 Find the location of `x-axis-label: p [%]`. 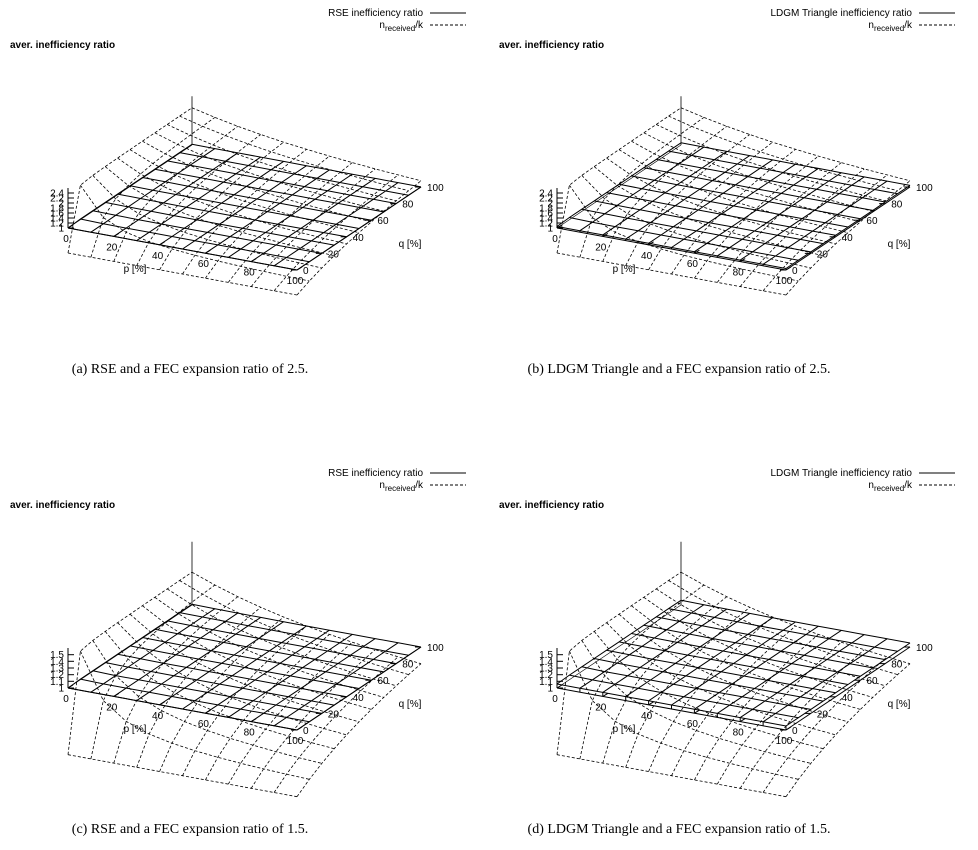

x-axis-label: p [%] is located at coordinates (135, 269).